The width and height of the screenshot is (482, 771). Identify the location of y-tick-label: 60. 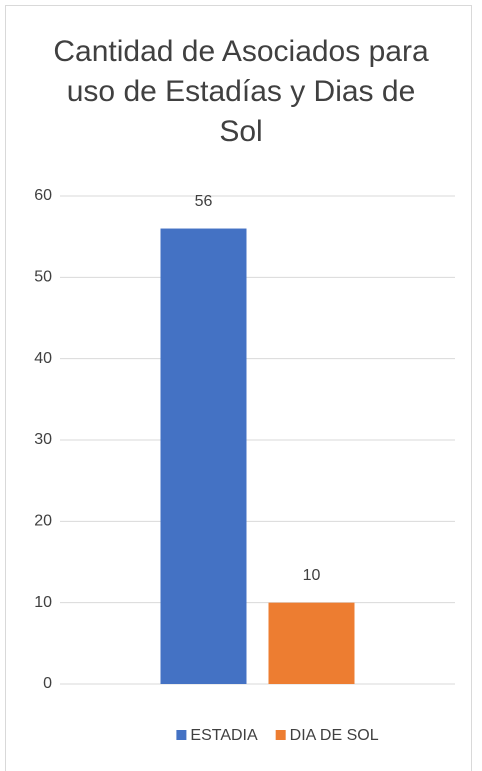
(43, 195).